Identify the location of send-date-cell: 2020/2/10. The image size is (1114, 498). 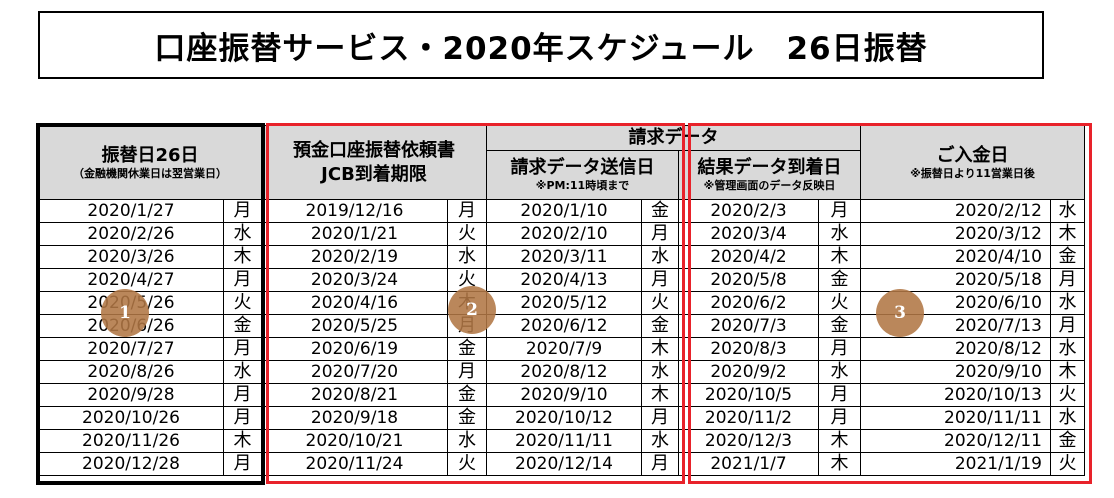
(564, 234).